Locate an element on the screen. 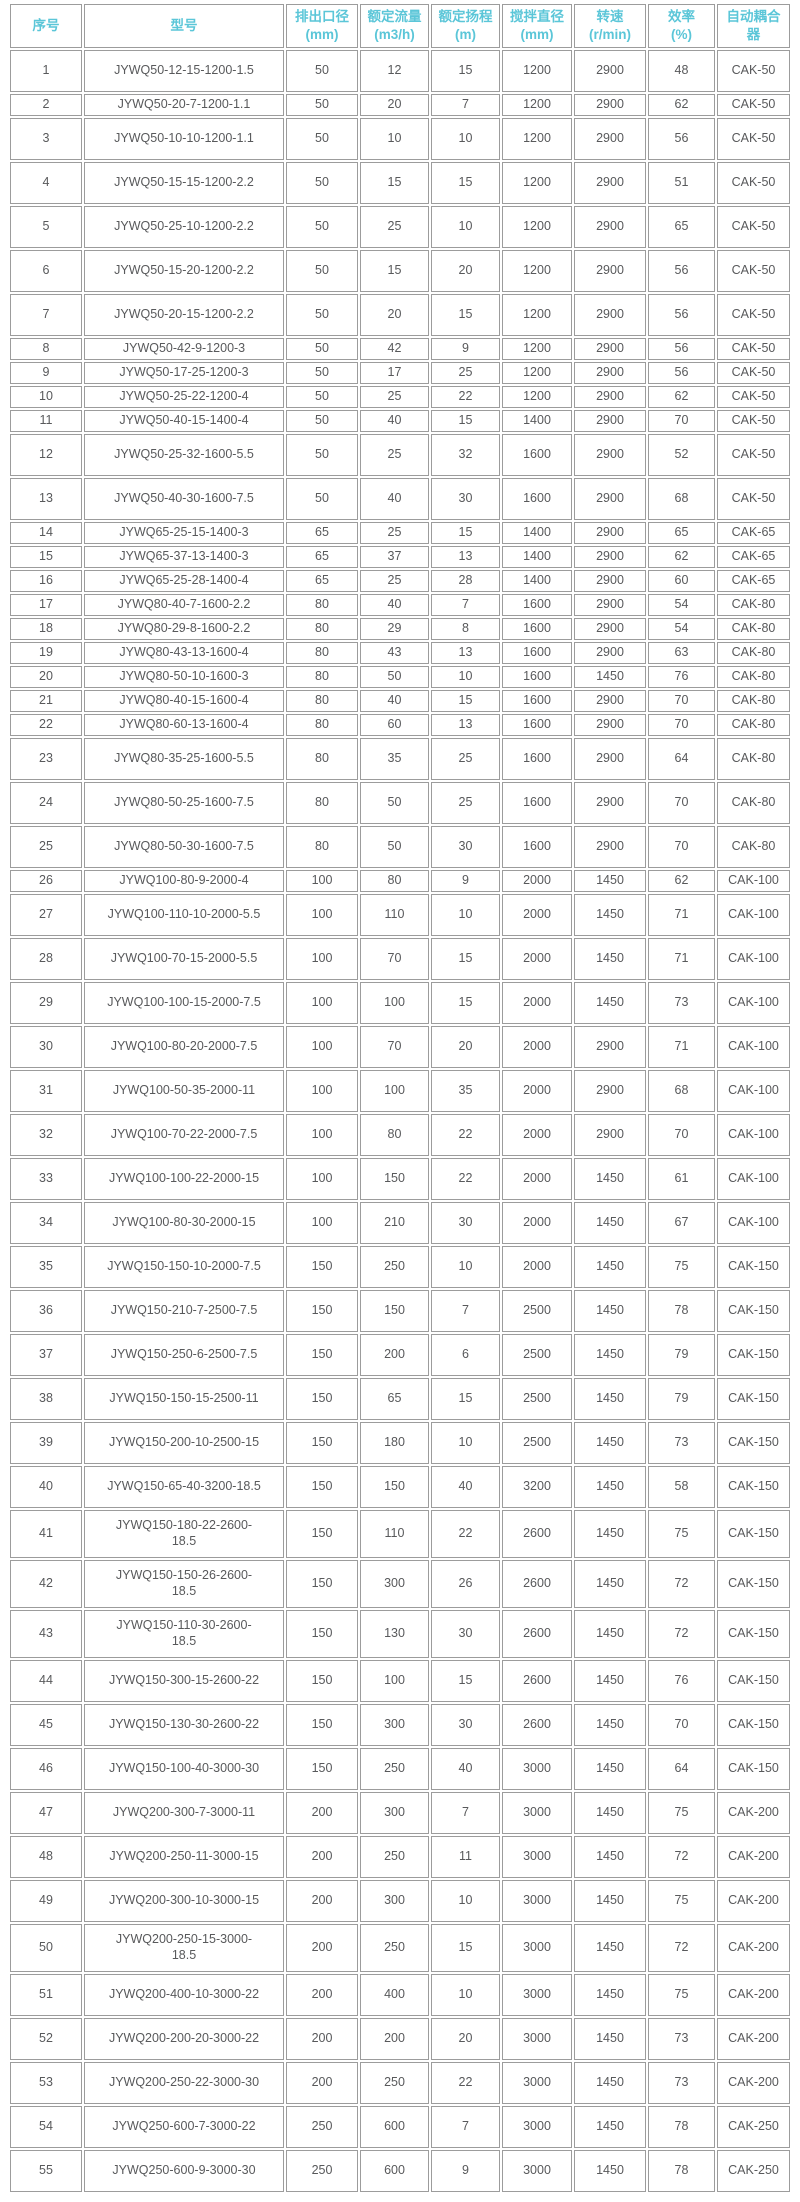  cell-model: JYWQ80-40-7-1600-2.2 is located at coordinates (184, 605).